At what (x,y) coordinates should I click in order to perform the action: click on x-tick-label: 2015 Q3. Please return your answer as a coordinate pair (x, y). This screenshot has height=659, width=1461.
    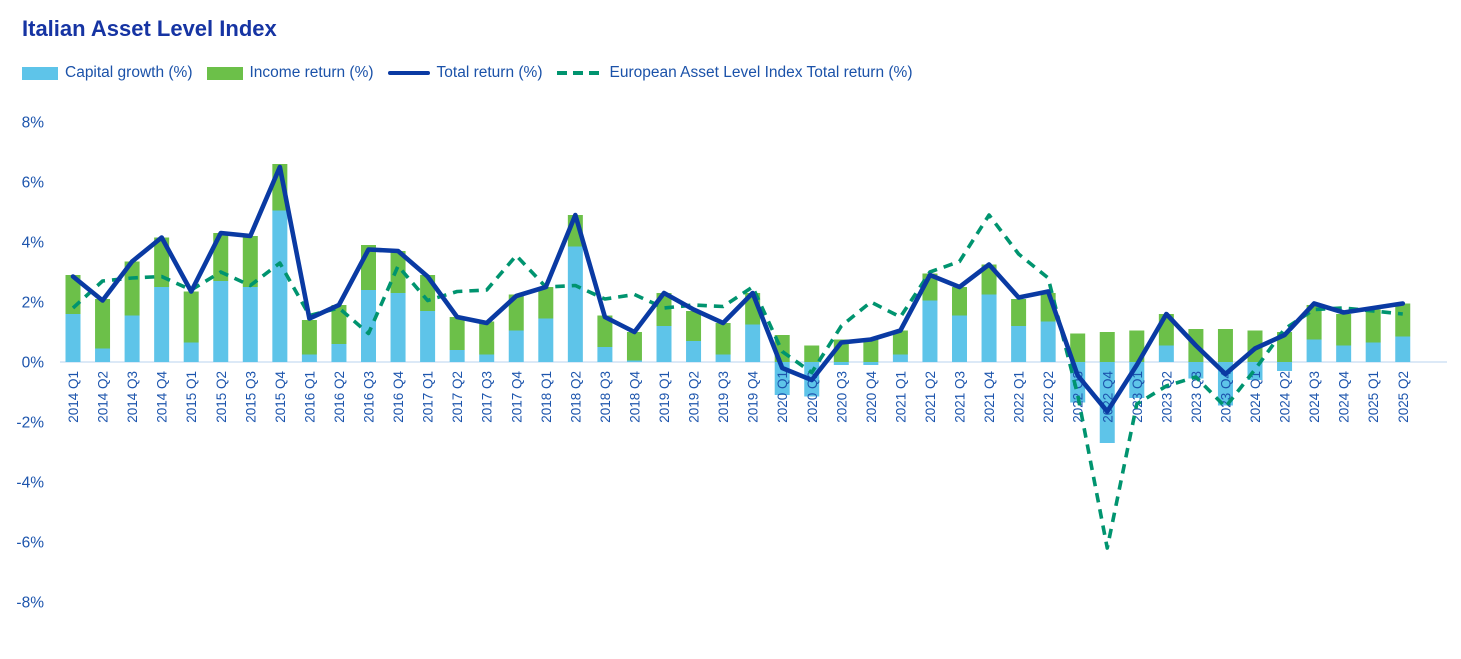
    Looking at the image, I should click on (250, 397).